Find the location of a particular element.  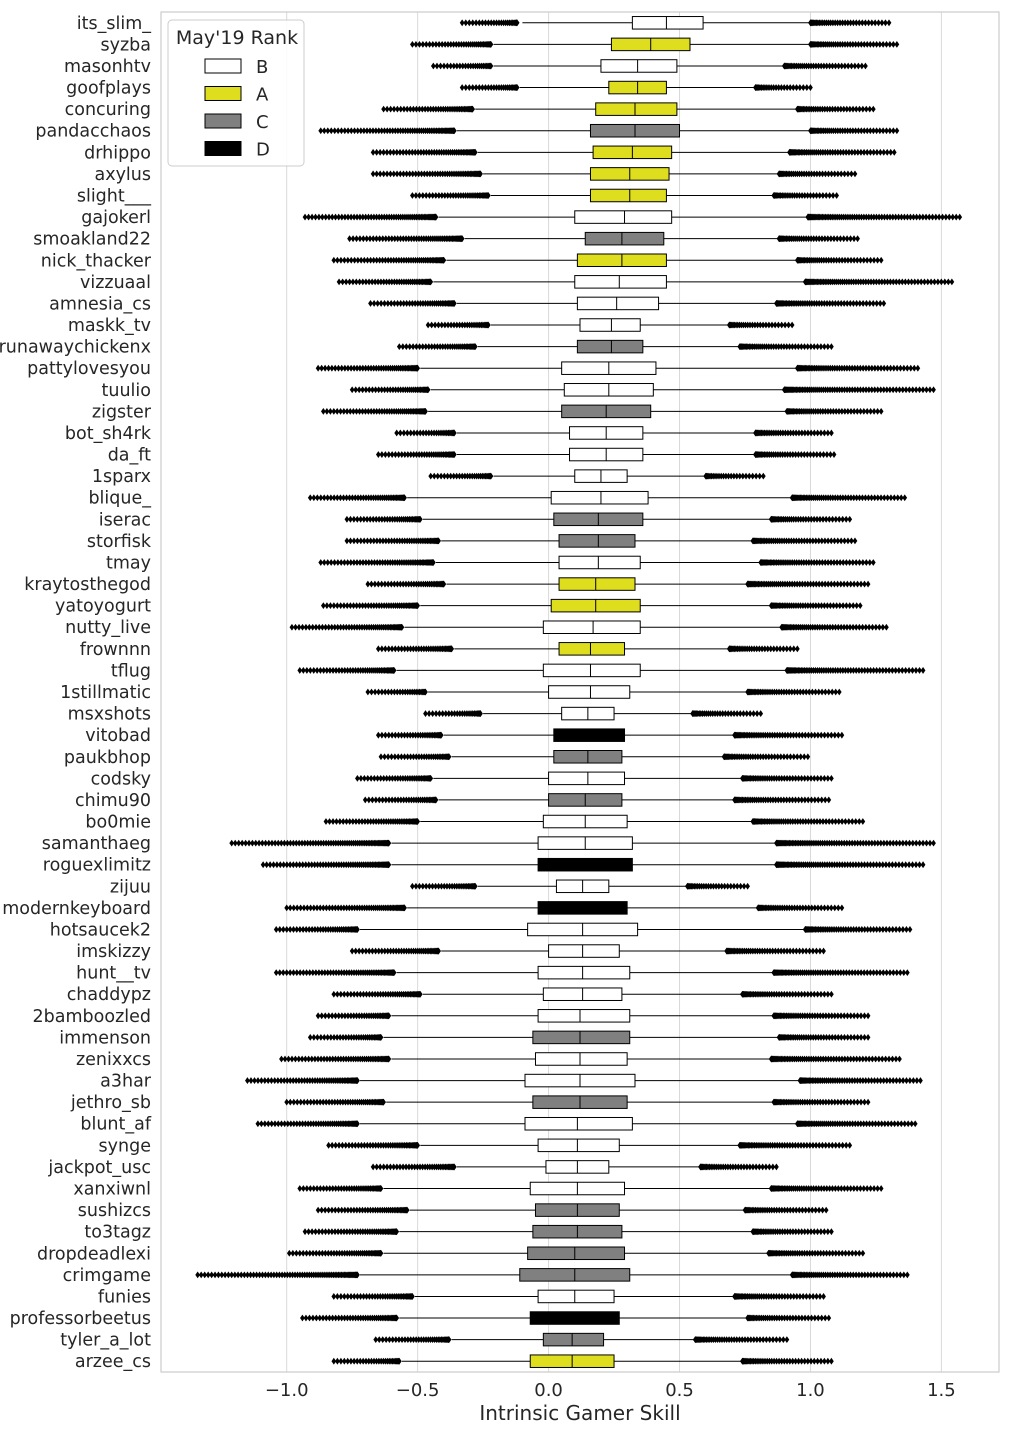

iqr-box is located at coordinates (584, 972).